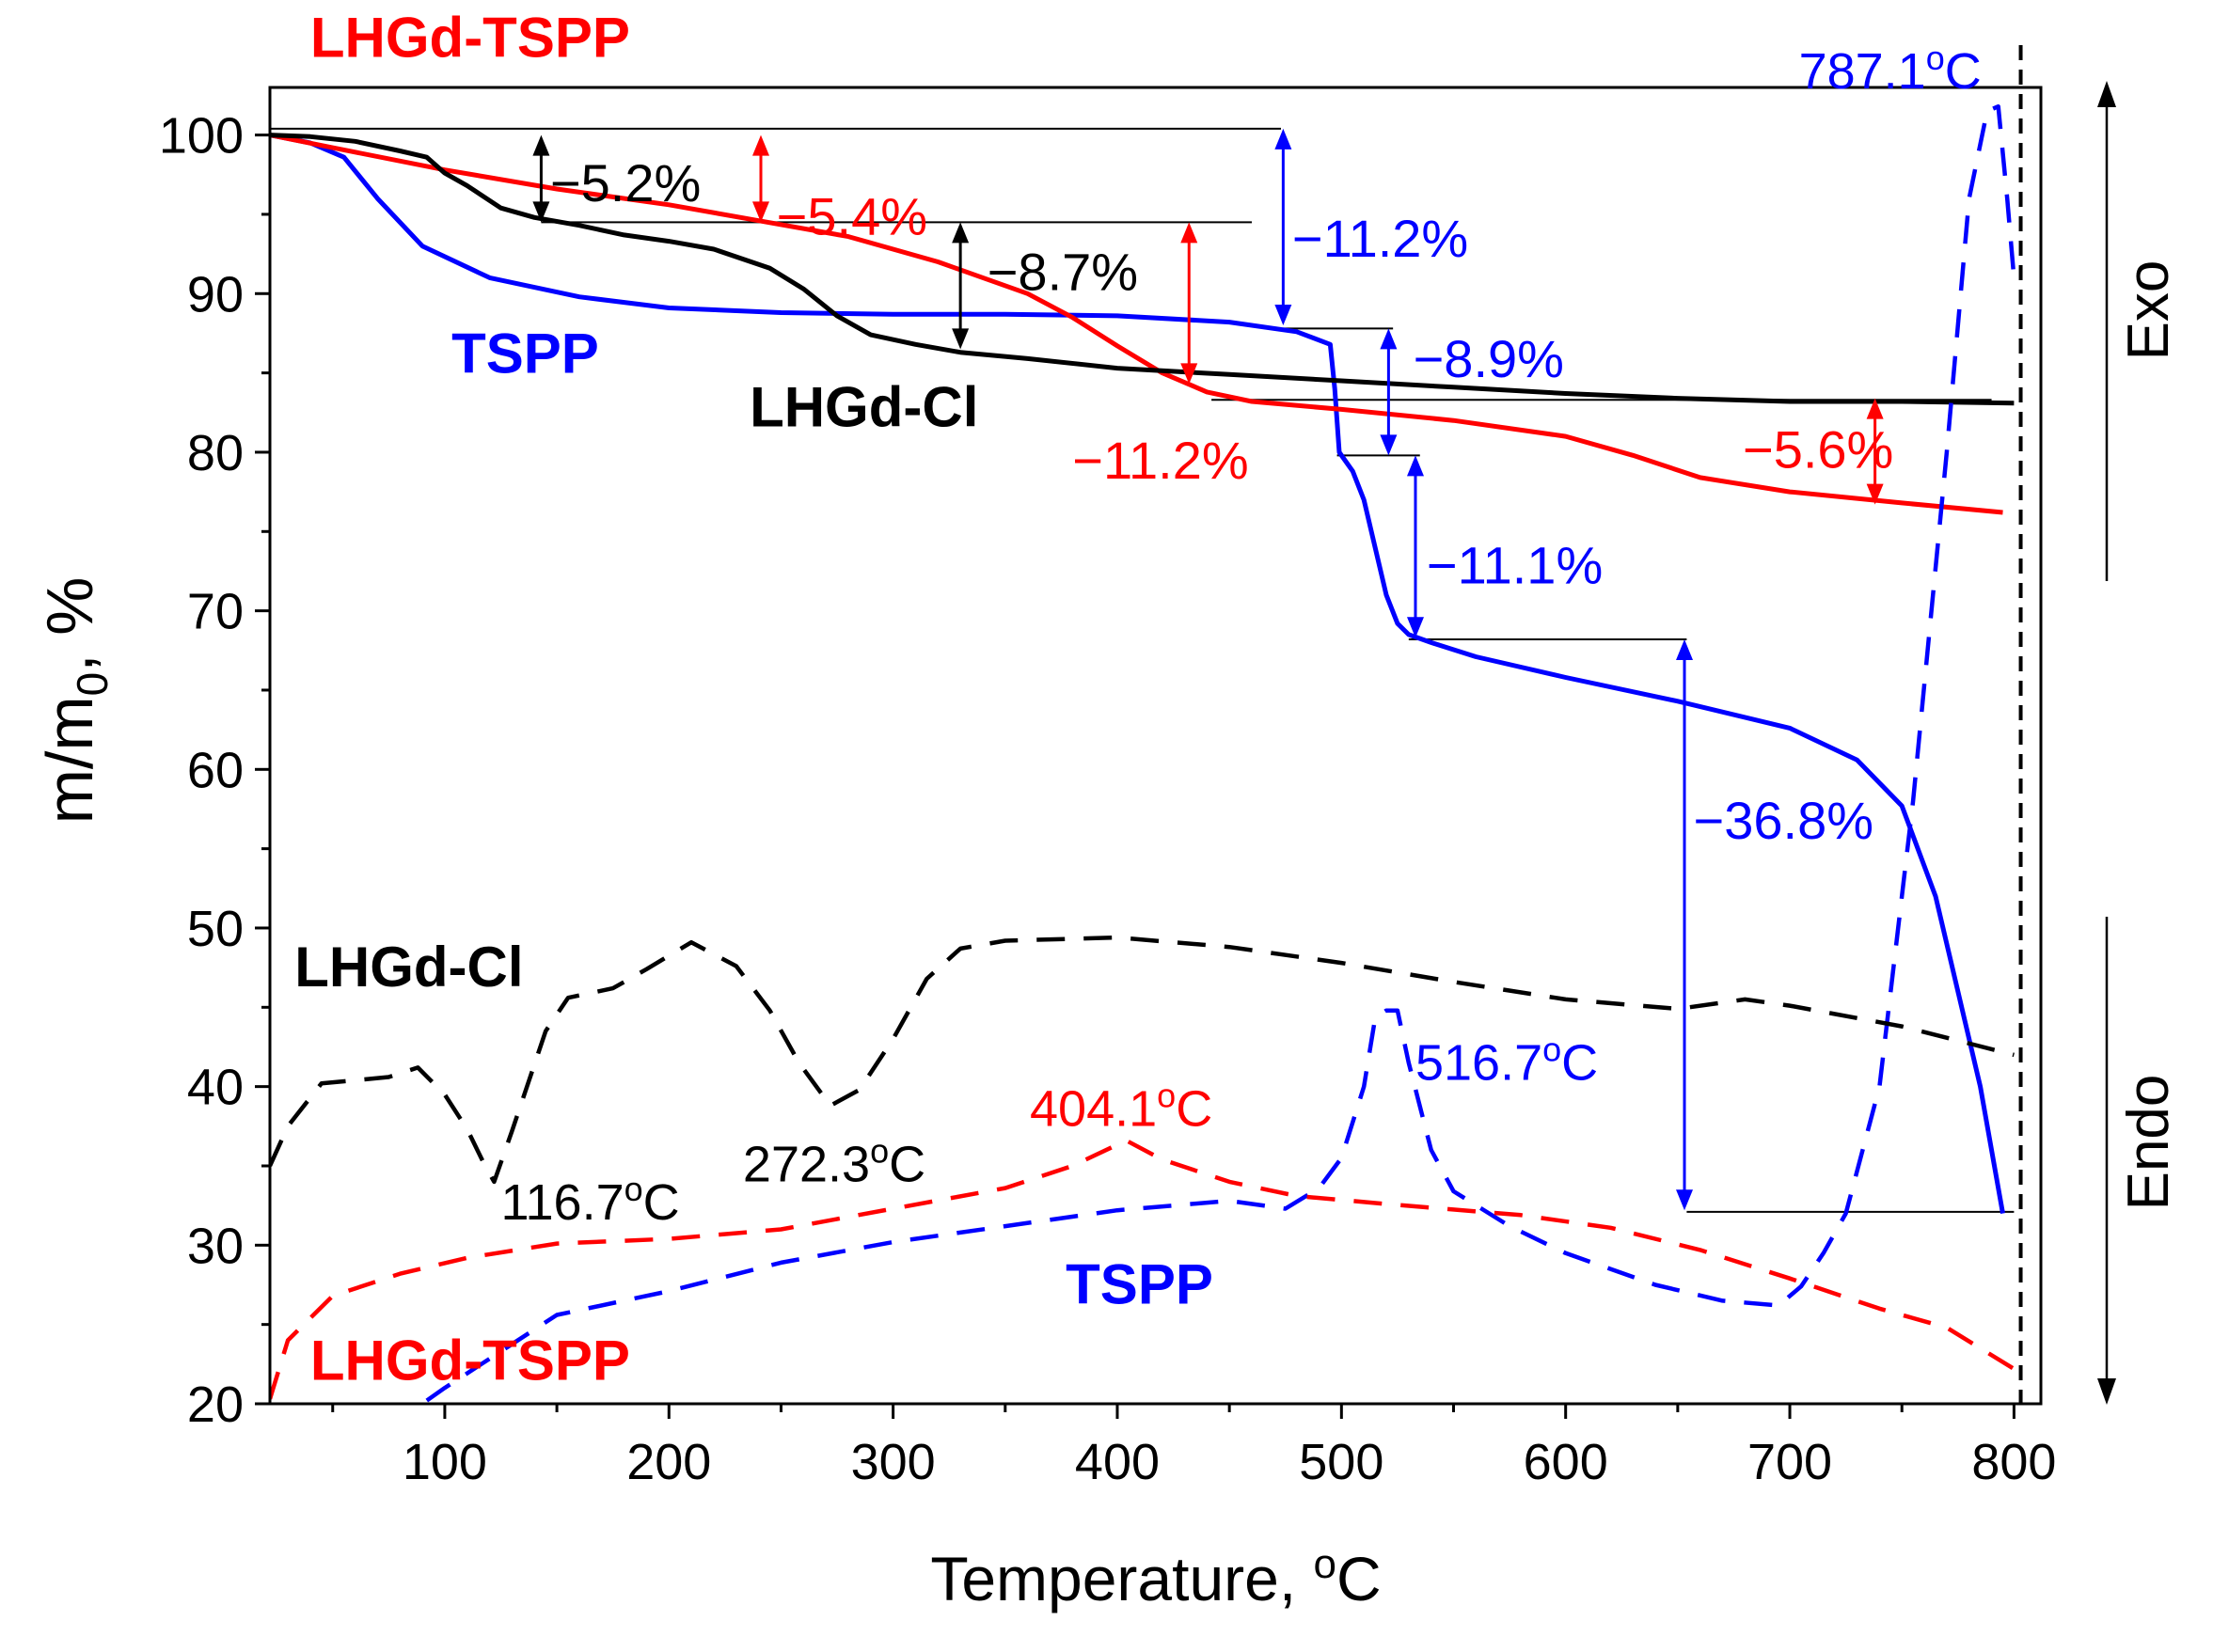 This screenshot has width=2213, height=1652. Describe the element at coordinates (215, 770) in the screenshot. I see `y-tick-label-60: 60` at that location.